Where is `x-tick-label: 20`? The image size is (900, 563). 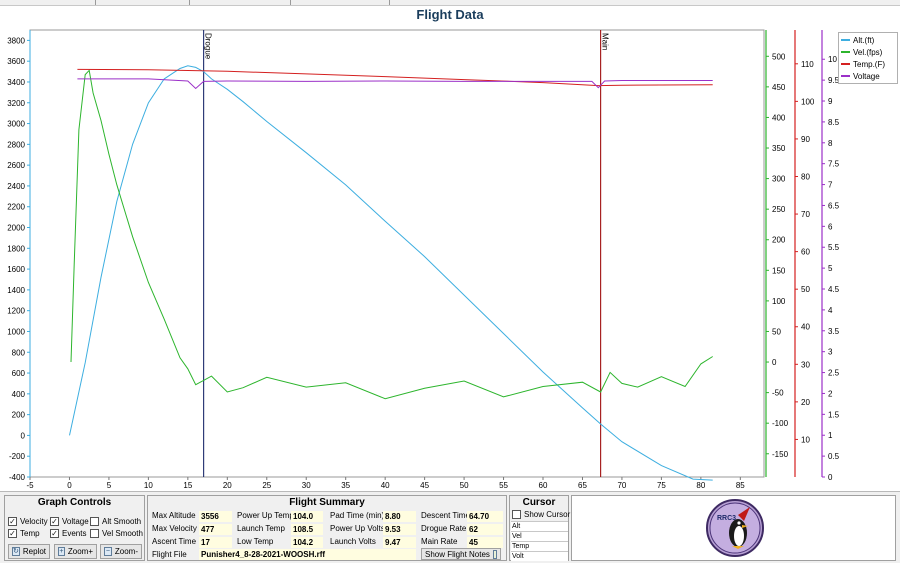 x-tick-label: 20 is located at coordinates (227, 485).